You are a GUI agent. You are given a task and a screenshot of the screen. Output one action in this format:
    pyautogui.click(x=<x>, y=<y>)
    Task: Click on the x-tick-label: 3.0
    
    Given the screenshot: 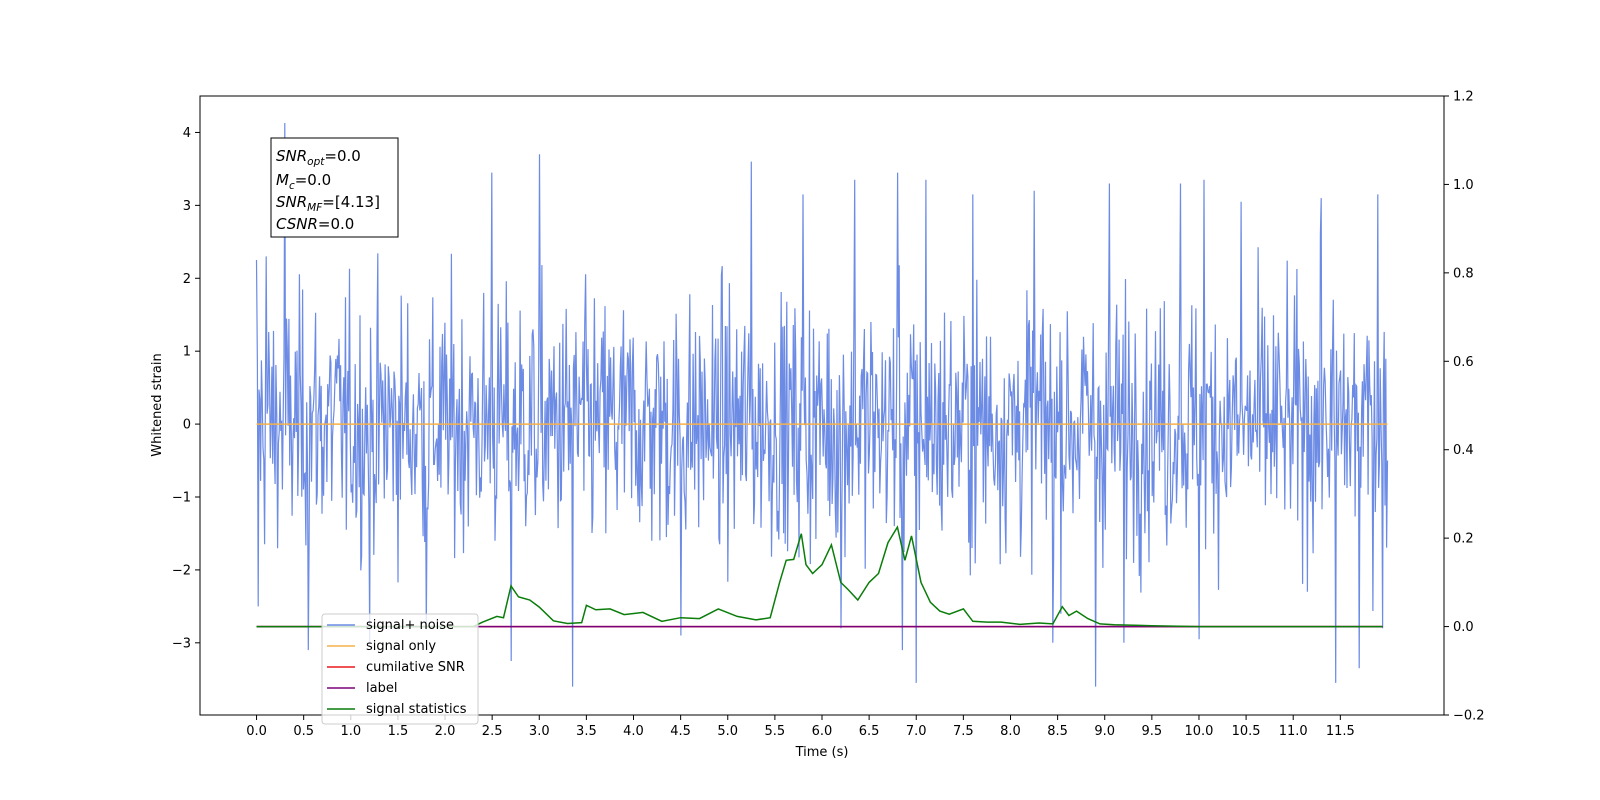 What is the action you would take?
    pyautogui.click(x=539, y=731)
    